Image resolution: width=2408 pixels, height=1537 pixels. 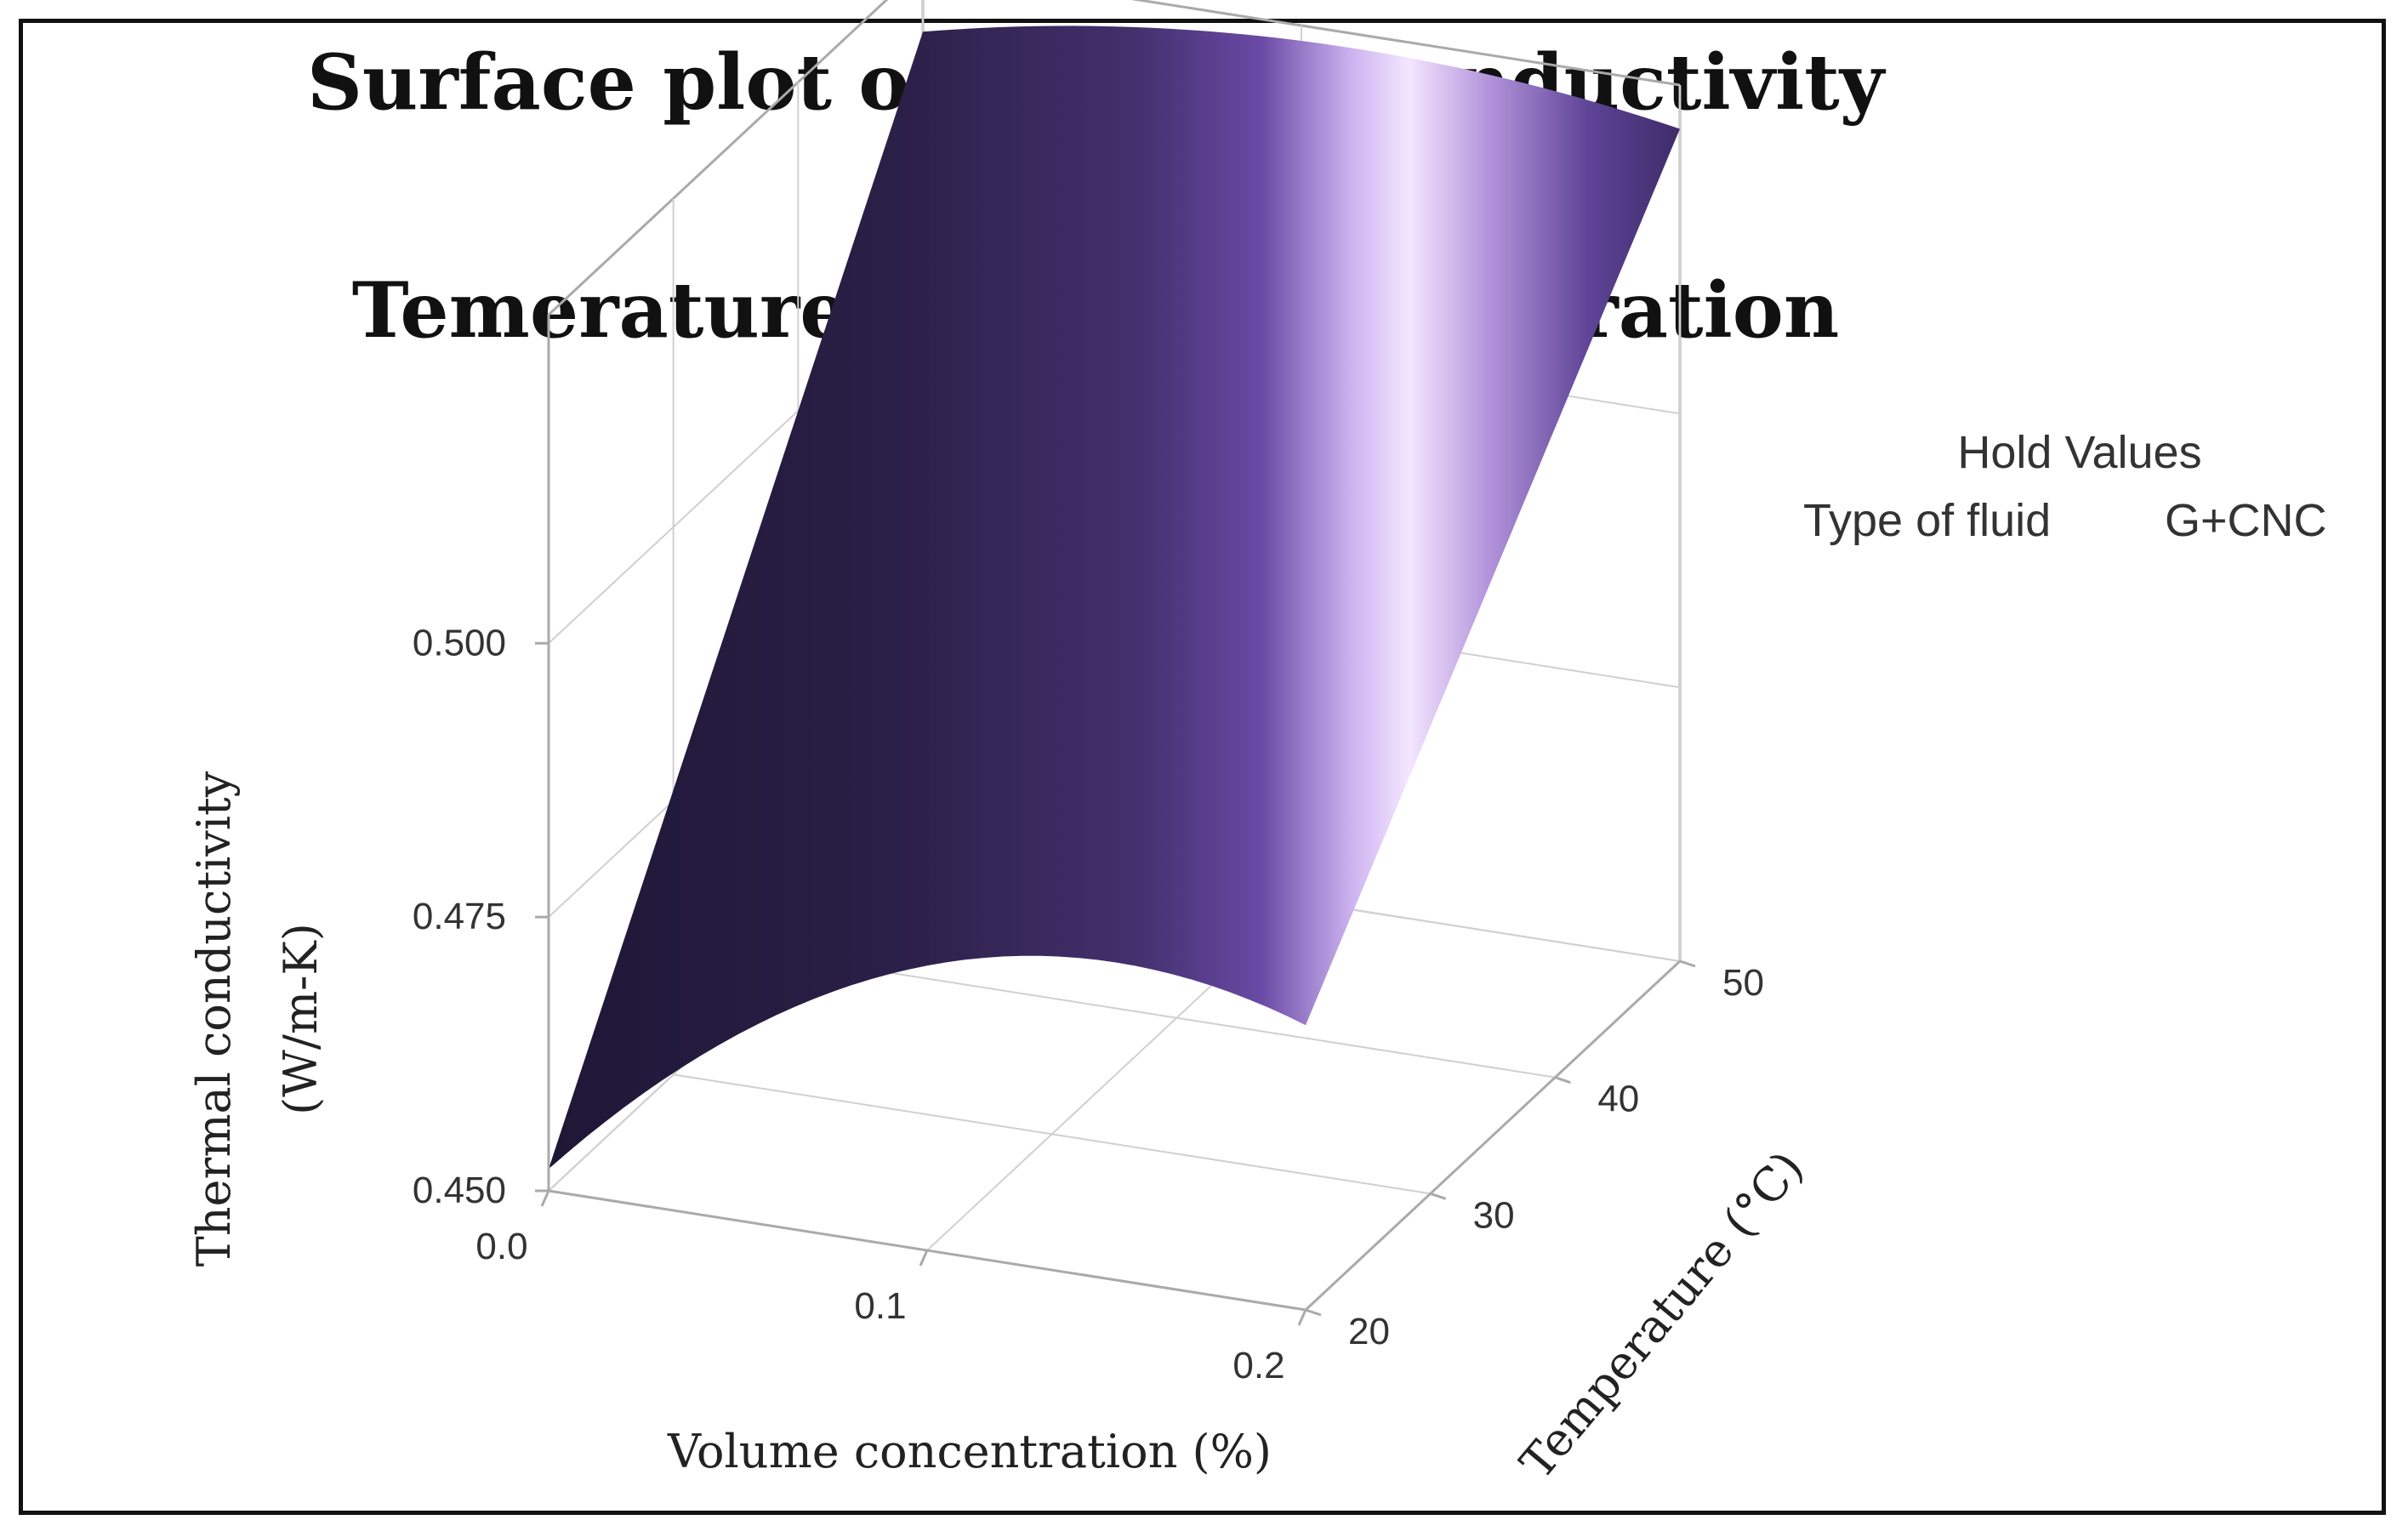 What do you see at coordinates (1494, 1215) in the screenshot?
I see `y-tick-label-1: 30` at bounding box center [1494, 1215].